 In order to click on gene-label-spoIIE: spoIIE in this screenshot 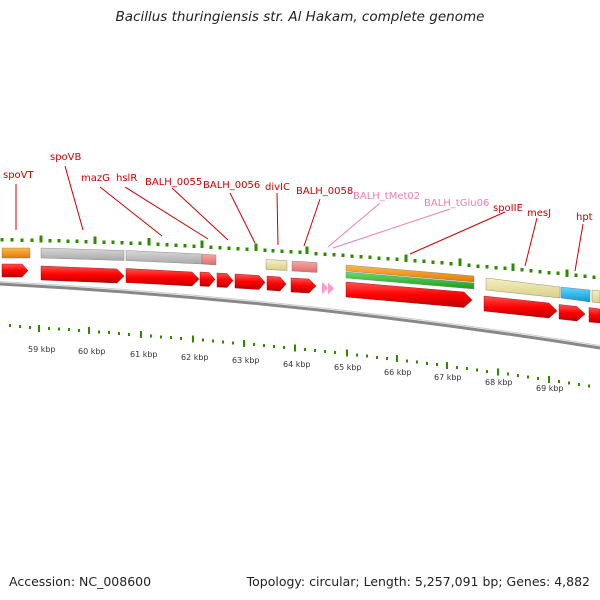, I will do `click(508, 208)`.